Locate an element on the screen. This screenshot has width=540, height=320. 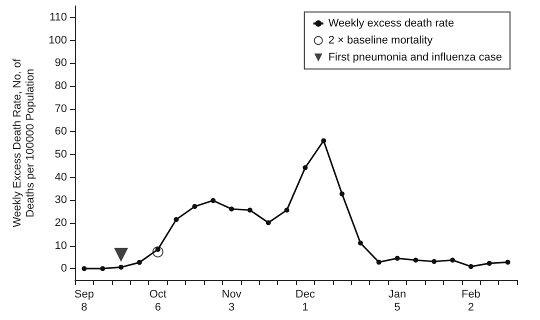
x-tick-label: Feb 2 is located at coordinates (470, 301).